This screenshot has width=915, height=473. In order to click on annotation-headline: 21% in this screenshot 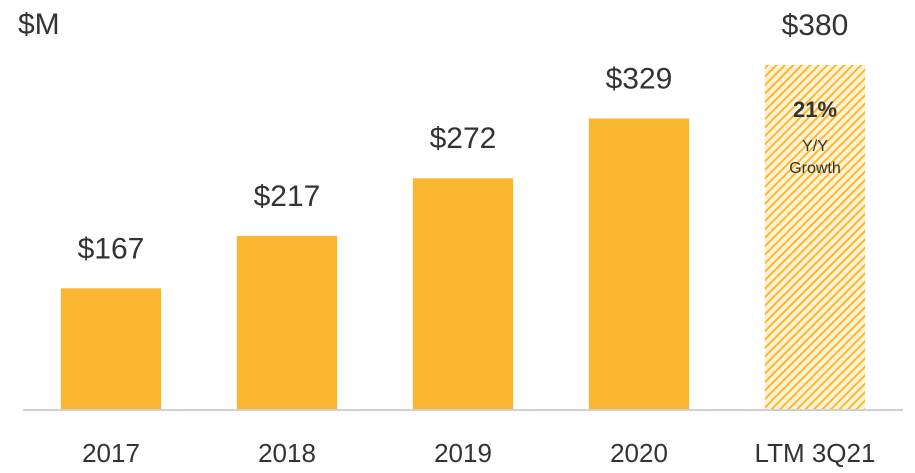, I will do `click(815, 109)`.